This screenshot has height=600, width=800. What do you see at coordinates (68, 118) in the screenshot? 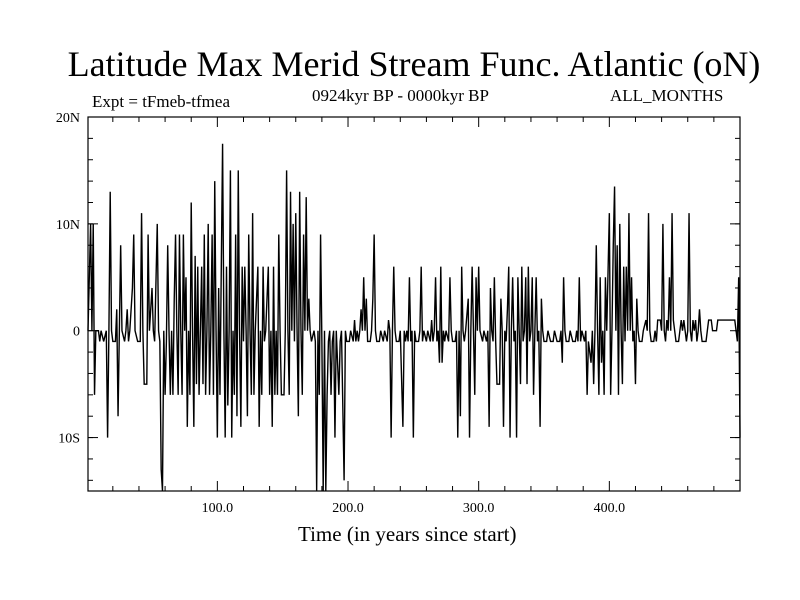
I see `y-tick-label: 20N` at bounding box center [68, 118].